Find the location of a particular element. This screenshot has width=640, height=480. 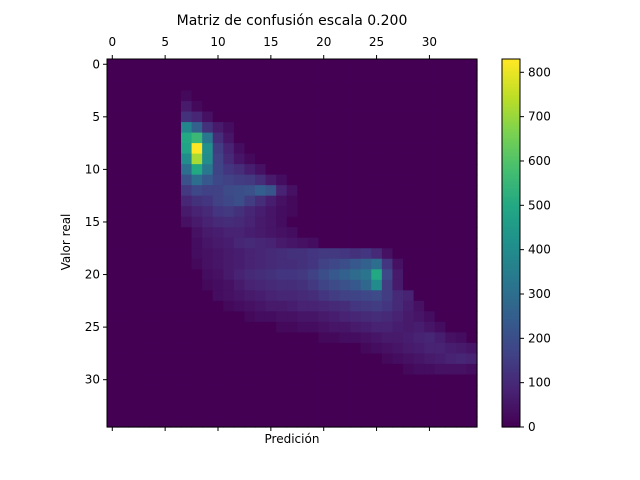

colorbar-ticks: 0 100 200 300 400 500 600 700 800 is located at coordinates (535, 249).